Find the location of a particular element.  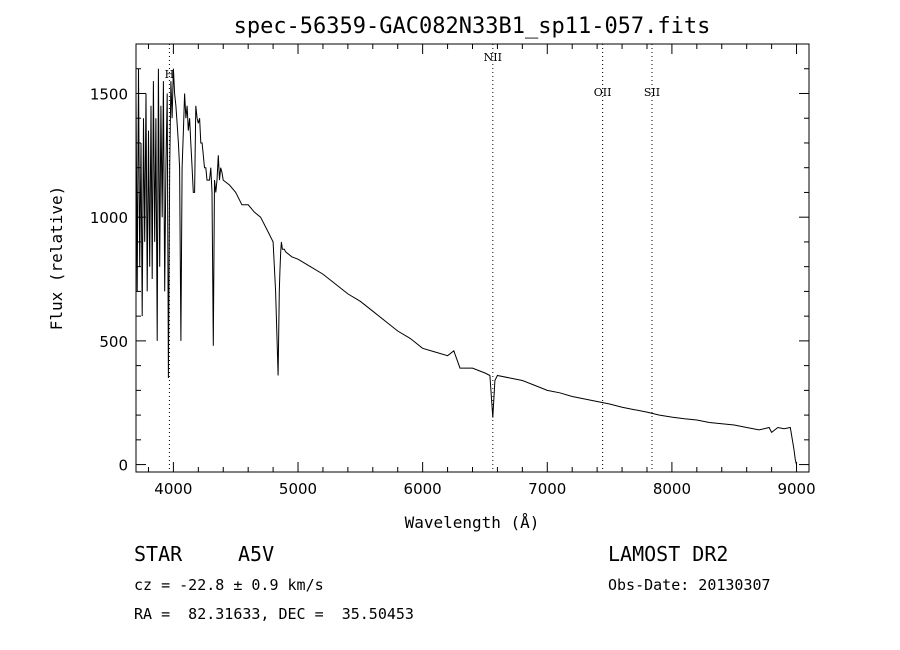

line-marker-label: NII is located at coordinates (493, 57).